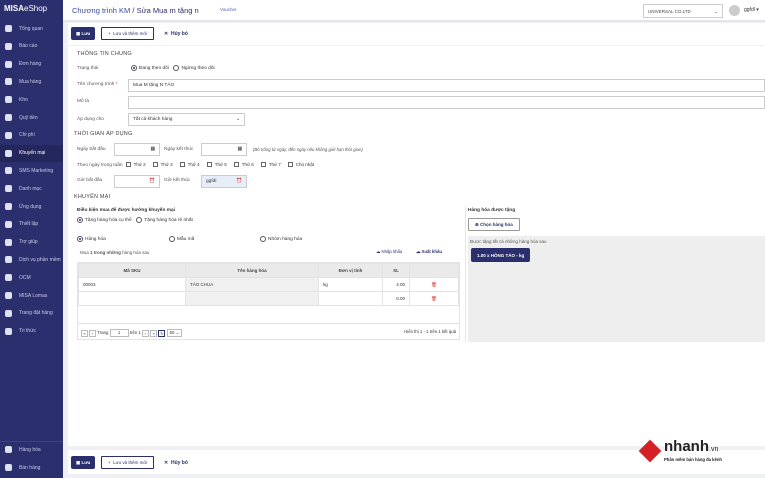 The image size is (765, 478). What do you see at coordinates (501, 255) in the screenshot?
I see `gift-item-chip: 1.00 x HỒNG TÁO - kg` at bounding box center [501, 255].